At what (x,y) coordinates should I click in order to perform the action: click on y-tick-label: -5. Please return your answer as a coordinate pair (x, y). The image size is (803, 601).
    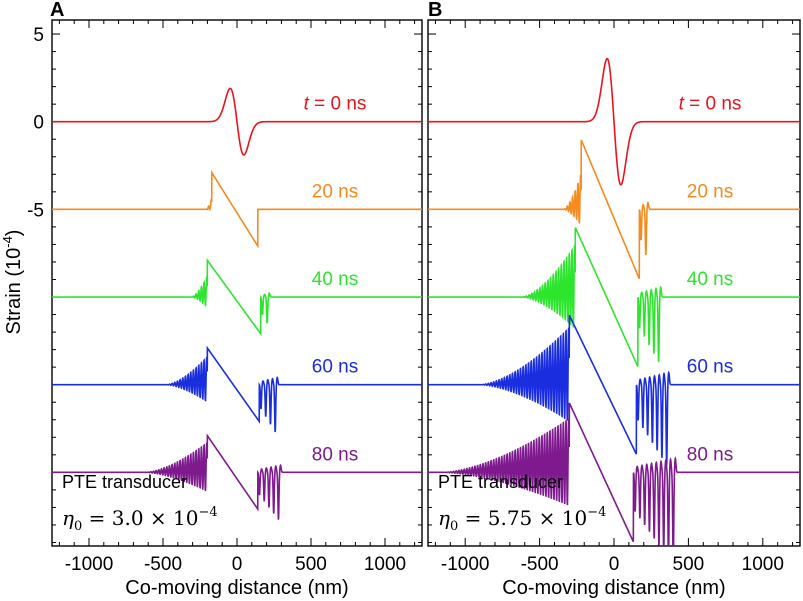
    Looking at the image, I should click on (35, 210).